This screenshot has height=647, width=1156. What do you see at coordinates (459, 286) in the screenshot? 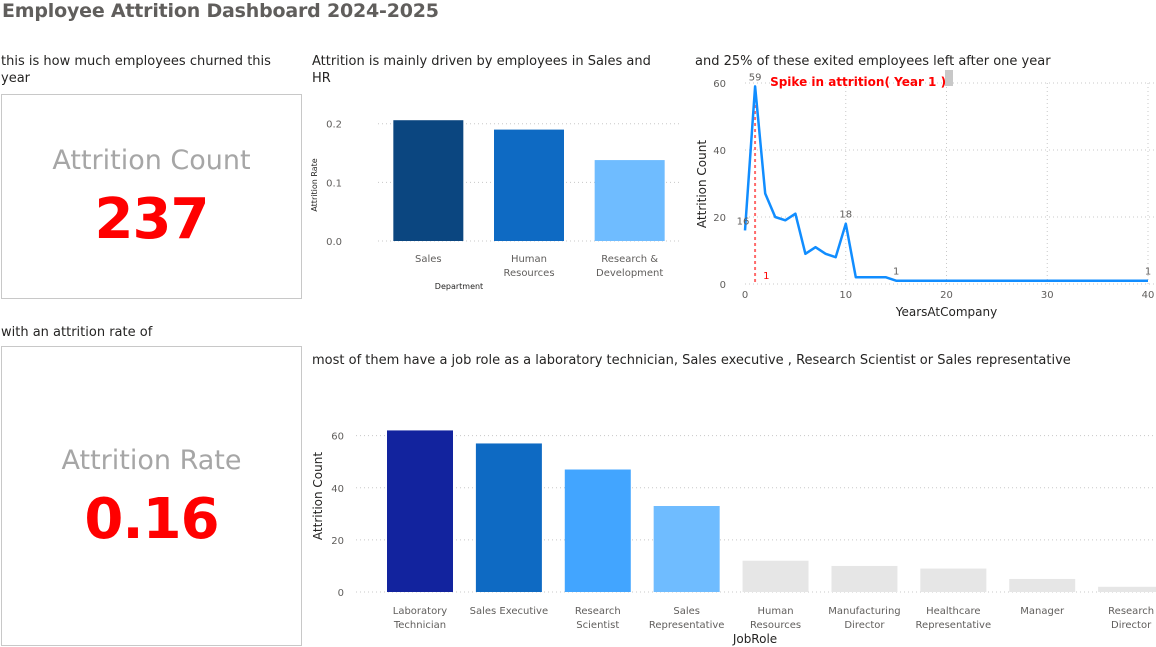
I see `x-axis-title: Department` at bounding box center [459, 286].